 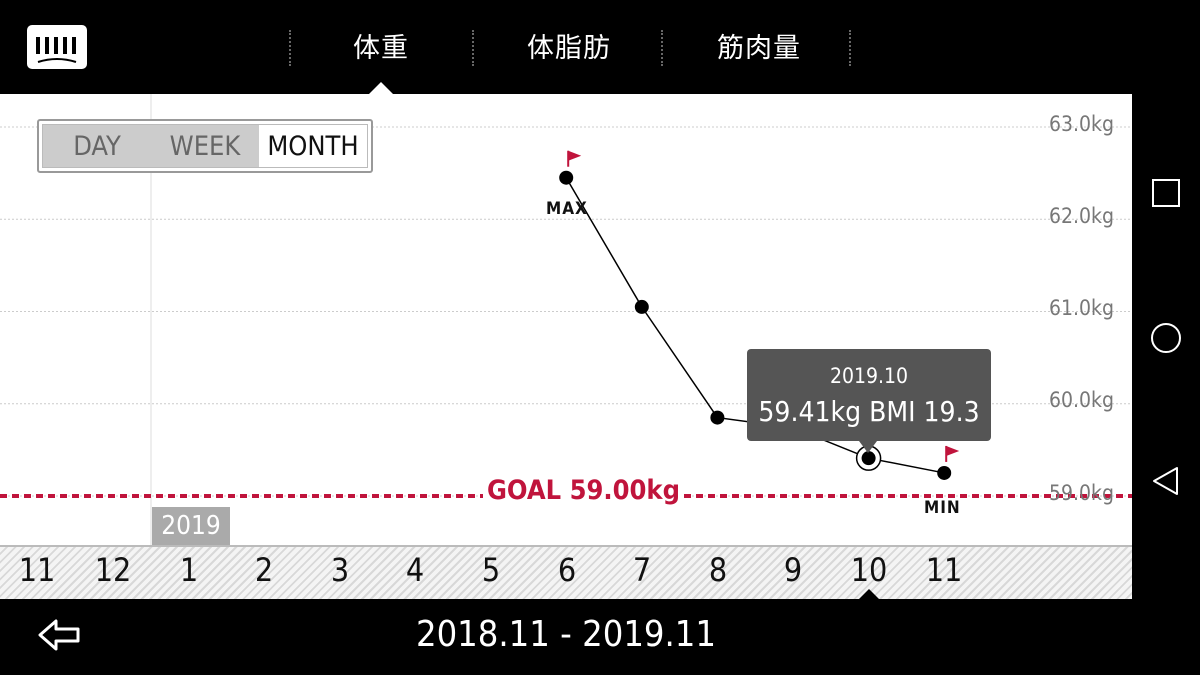 I want to click on range-toggle: DAY WEEK MONTH, so click(x=205, y=146).